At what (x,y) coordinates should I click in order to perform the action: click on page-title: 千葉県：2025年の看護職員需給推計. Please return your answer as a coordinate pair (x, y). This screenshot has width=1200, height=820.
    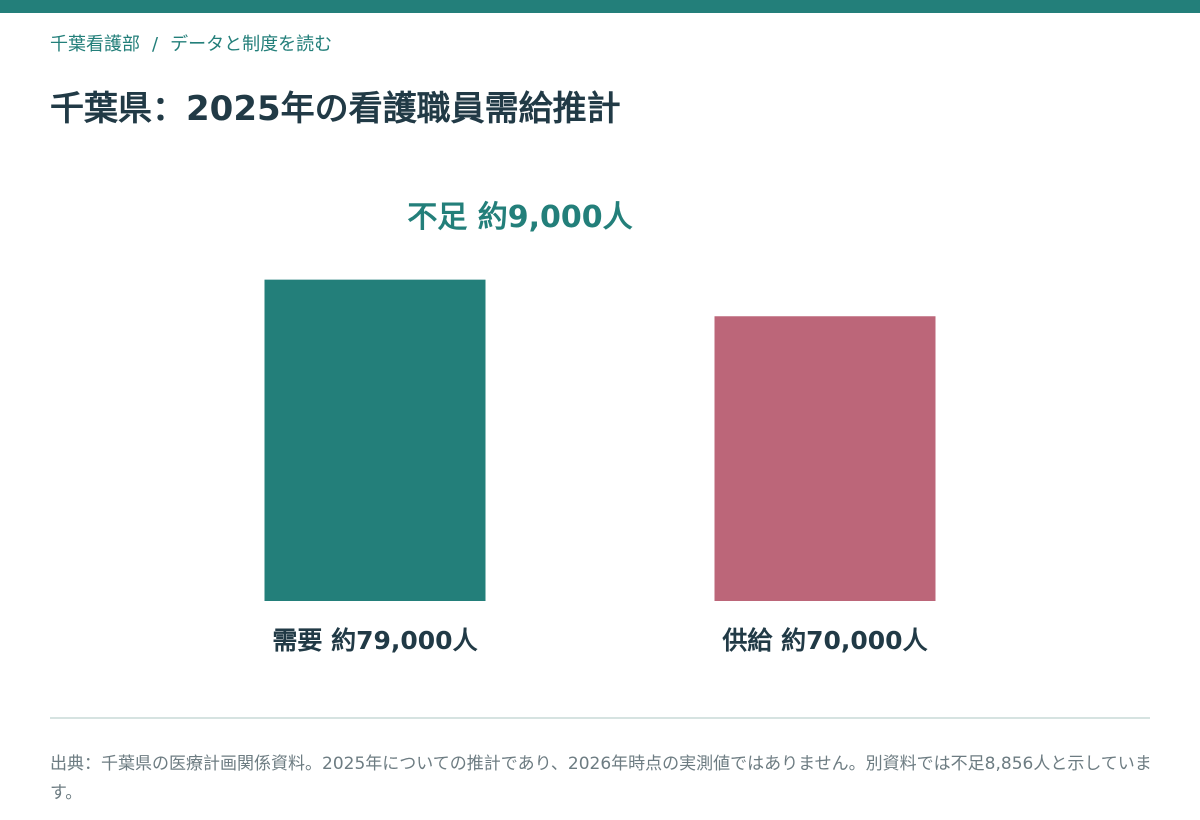
    Looking at the image, I should click on (335, 109).